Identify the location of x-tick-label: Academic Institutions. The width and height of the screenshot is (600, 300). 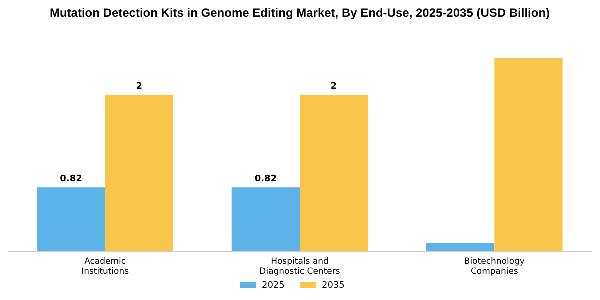
(106, 267).